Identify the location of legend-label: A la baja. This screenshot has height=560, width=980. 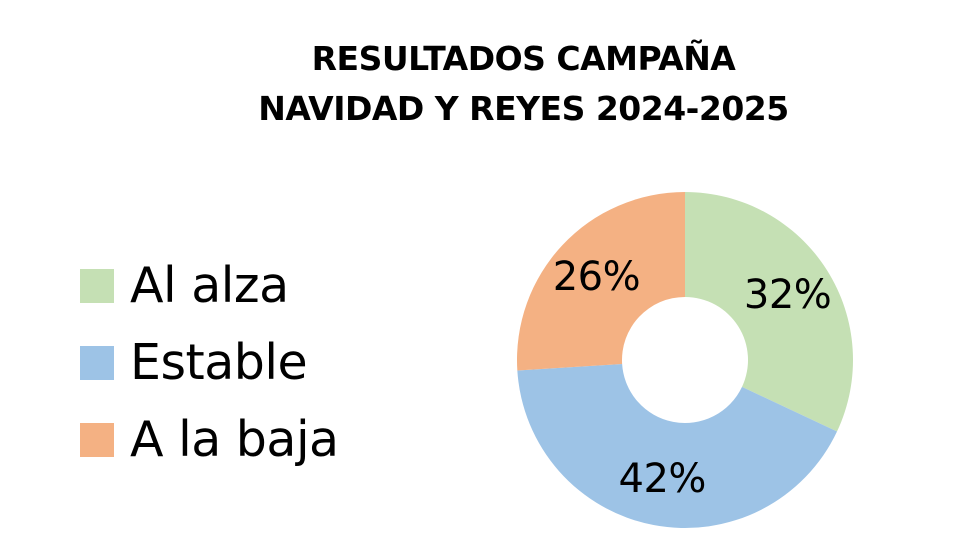
(234, 439).